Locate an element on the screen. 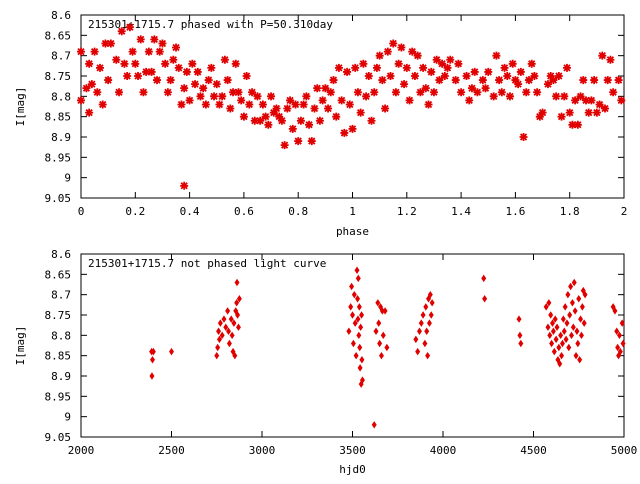 The width and height of the screenshot is (640, 484). x-tick-label: 4500 is located at coordinates (533, 450).